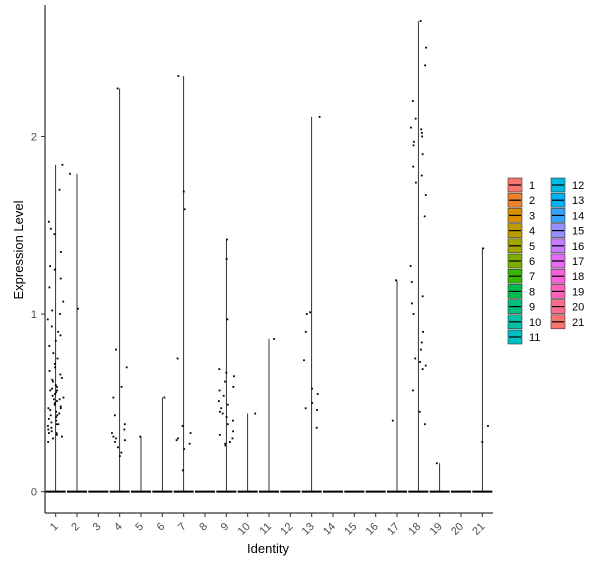 This screenshot has width=600, height=568. Describe the element at coordinates (139, 527) in the screenshot. I see `x-tick-label: 5` at that location.